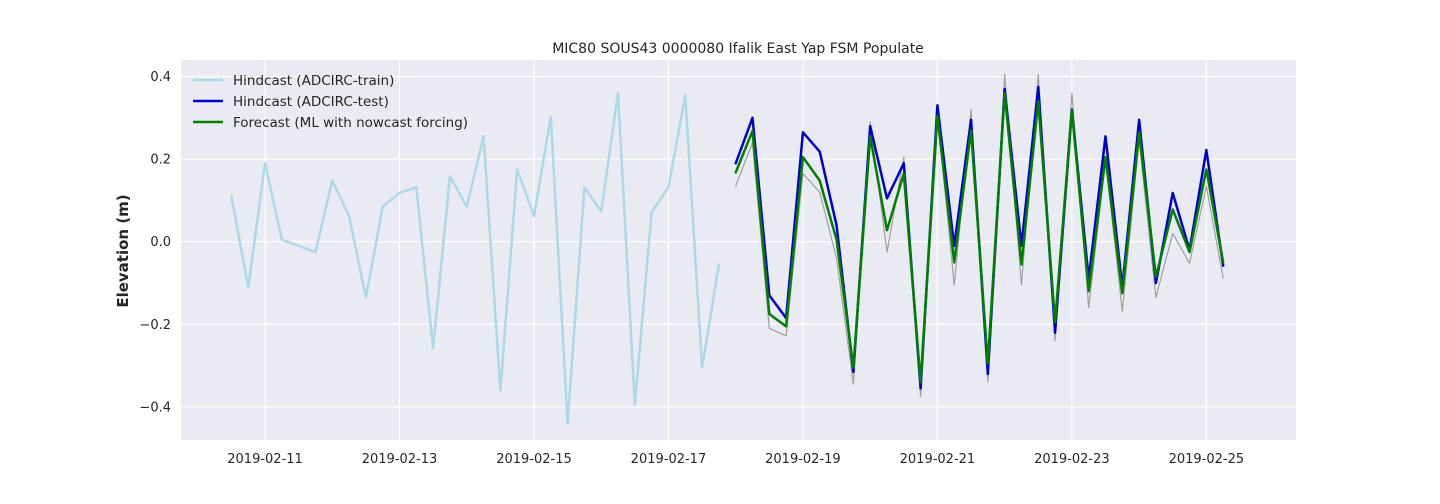 The image size is (1440, 504). I want to click on y-tick-label: −0.2, so click(155, 325).